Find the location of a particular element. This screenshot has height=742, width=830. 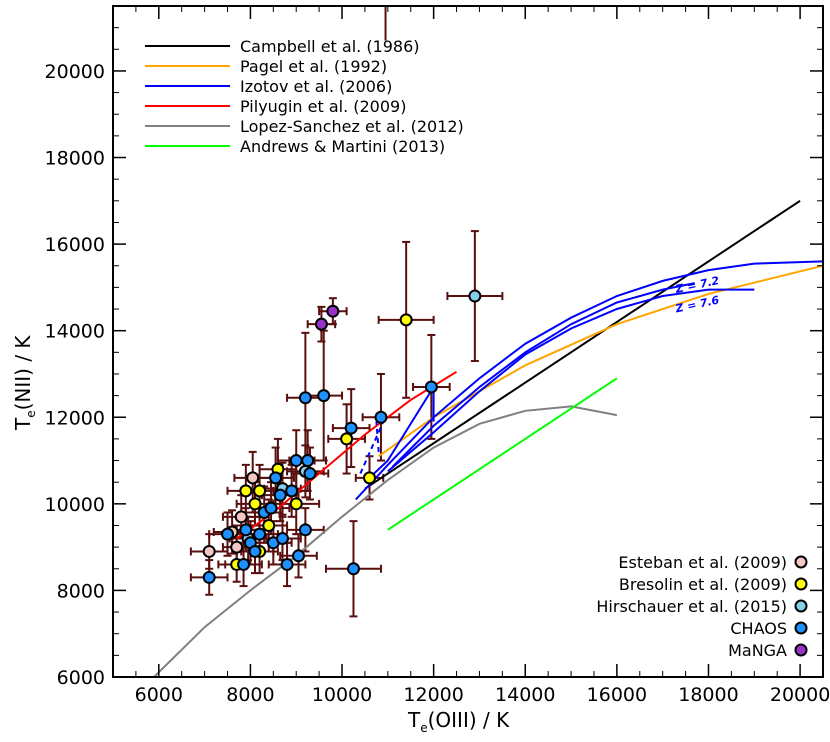

y-axis-title: Te(NII) / K is located at coordinates (24, 383).